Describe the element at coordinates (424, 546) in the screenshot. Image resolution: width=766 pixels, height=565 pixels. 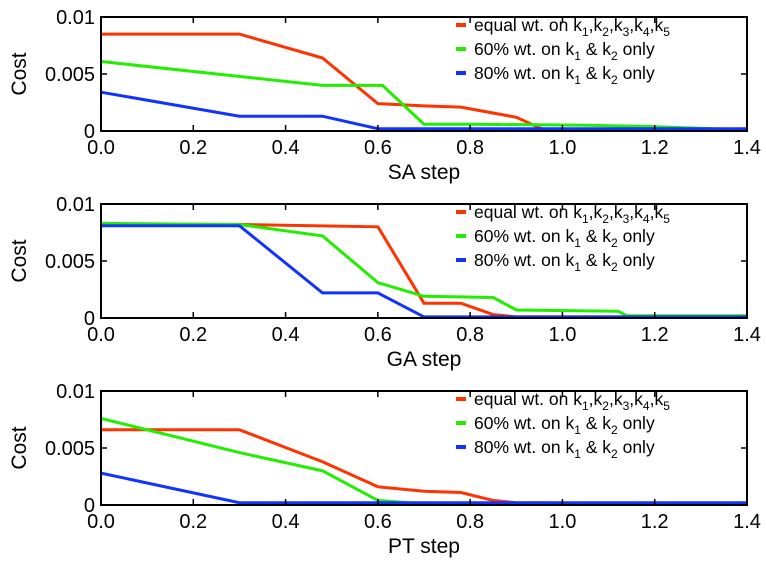
I see `x-axis-label: PT step` at that location.